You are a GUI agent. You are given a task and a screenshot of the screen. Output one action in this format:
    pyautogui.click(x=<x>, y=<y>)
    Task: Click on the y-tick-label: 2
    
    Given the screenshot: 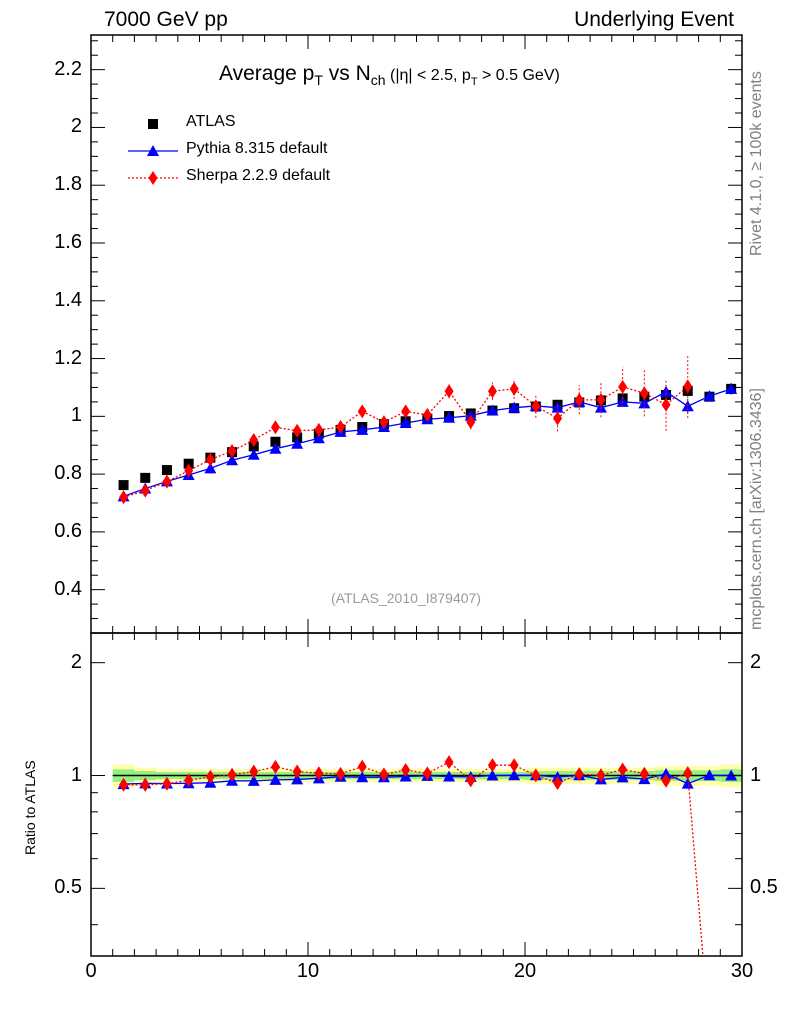 What is the action you would take?
    pyautogui.click(x=76, y=126)
    